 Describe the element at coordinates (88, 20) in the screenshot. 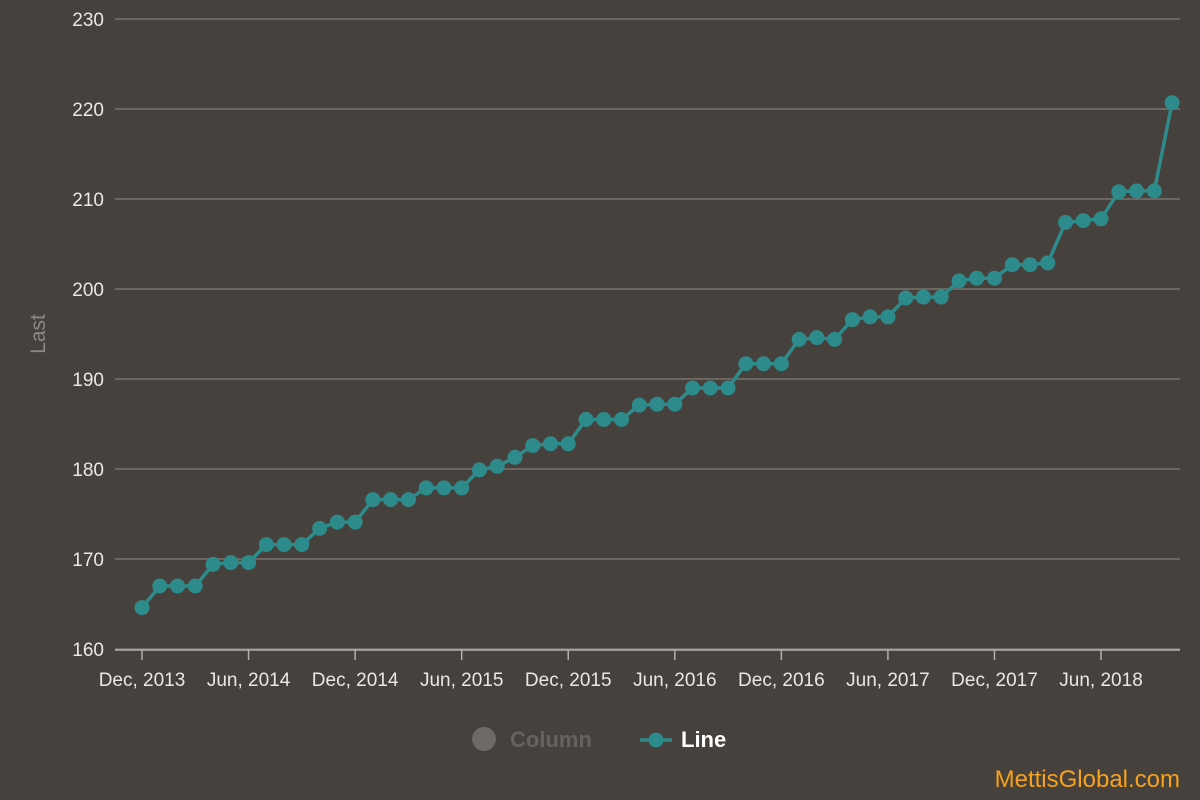

I see `y-tick-label: 230` at that location.